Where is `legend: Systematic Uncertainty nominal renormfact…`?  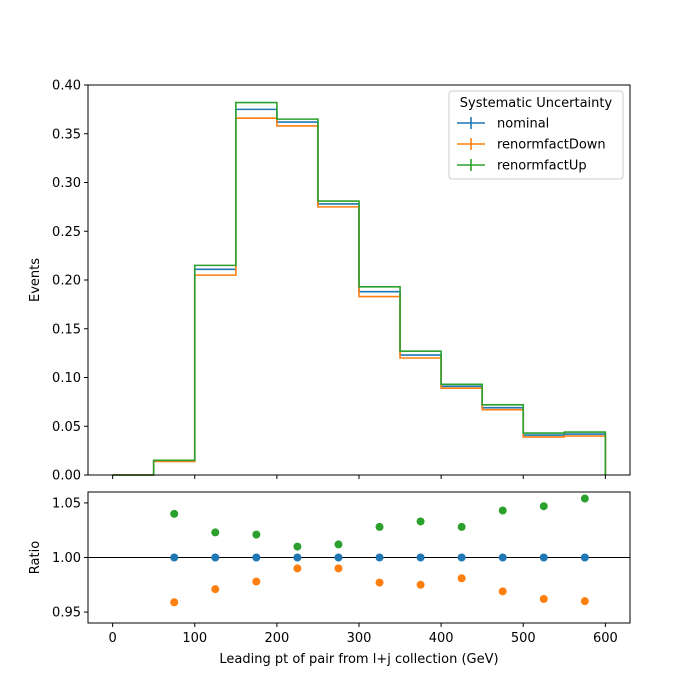 legend: Systematic Uncertainty nominal renormfact… is located at coordinates (536, 135).